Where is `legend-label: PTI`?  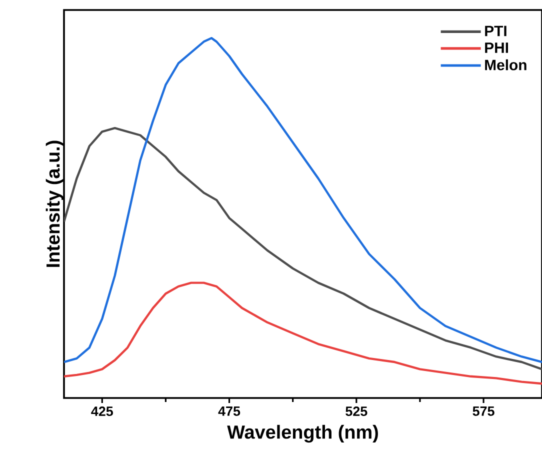
legend-label: PTI is located at coordinates (495, 31).